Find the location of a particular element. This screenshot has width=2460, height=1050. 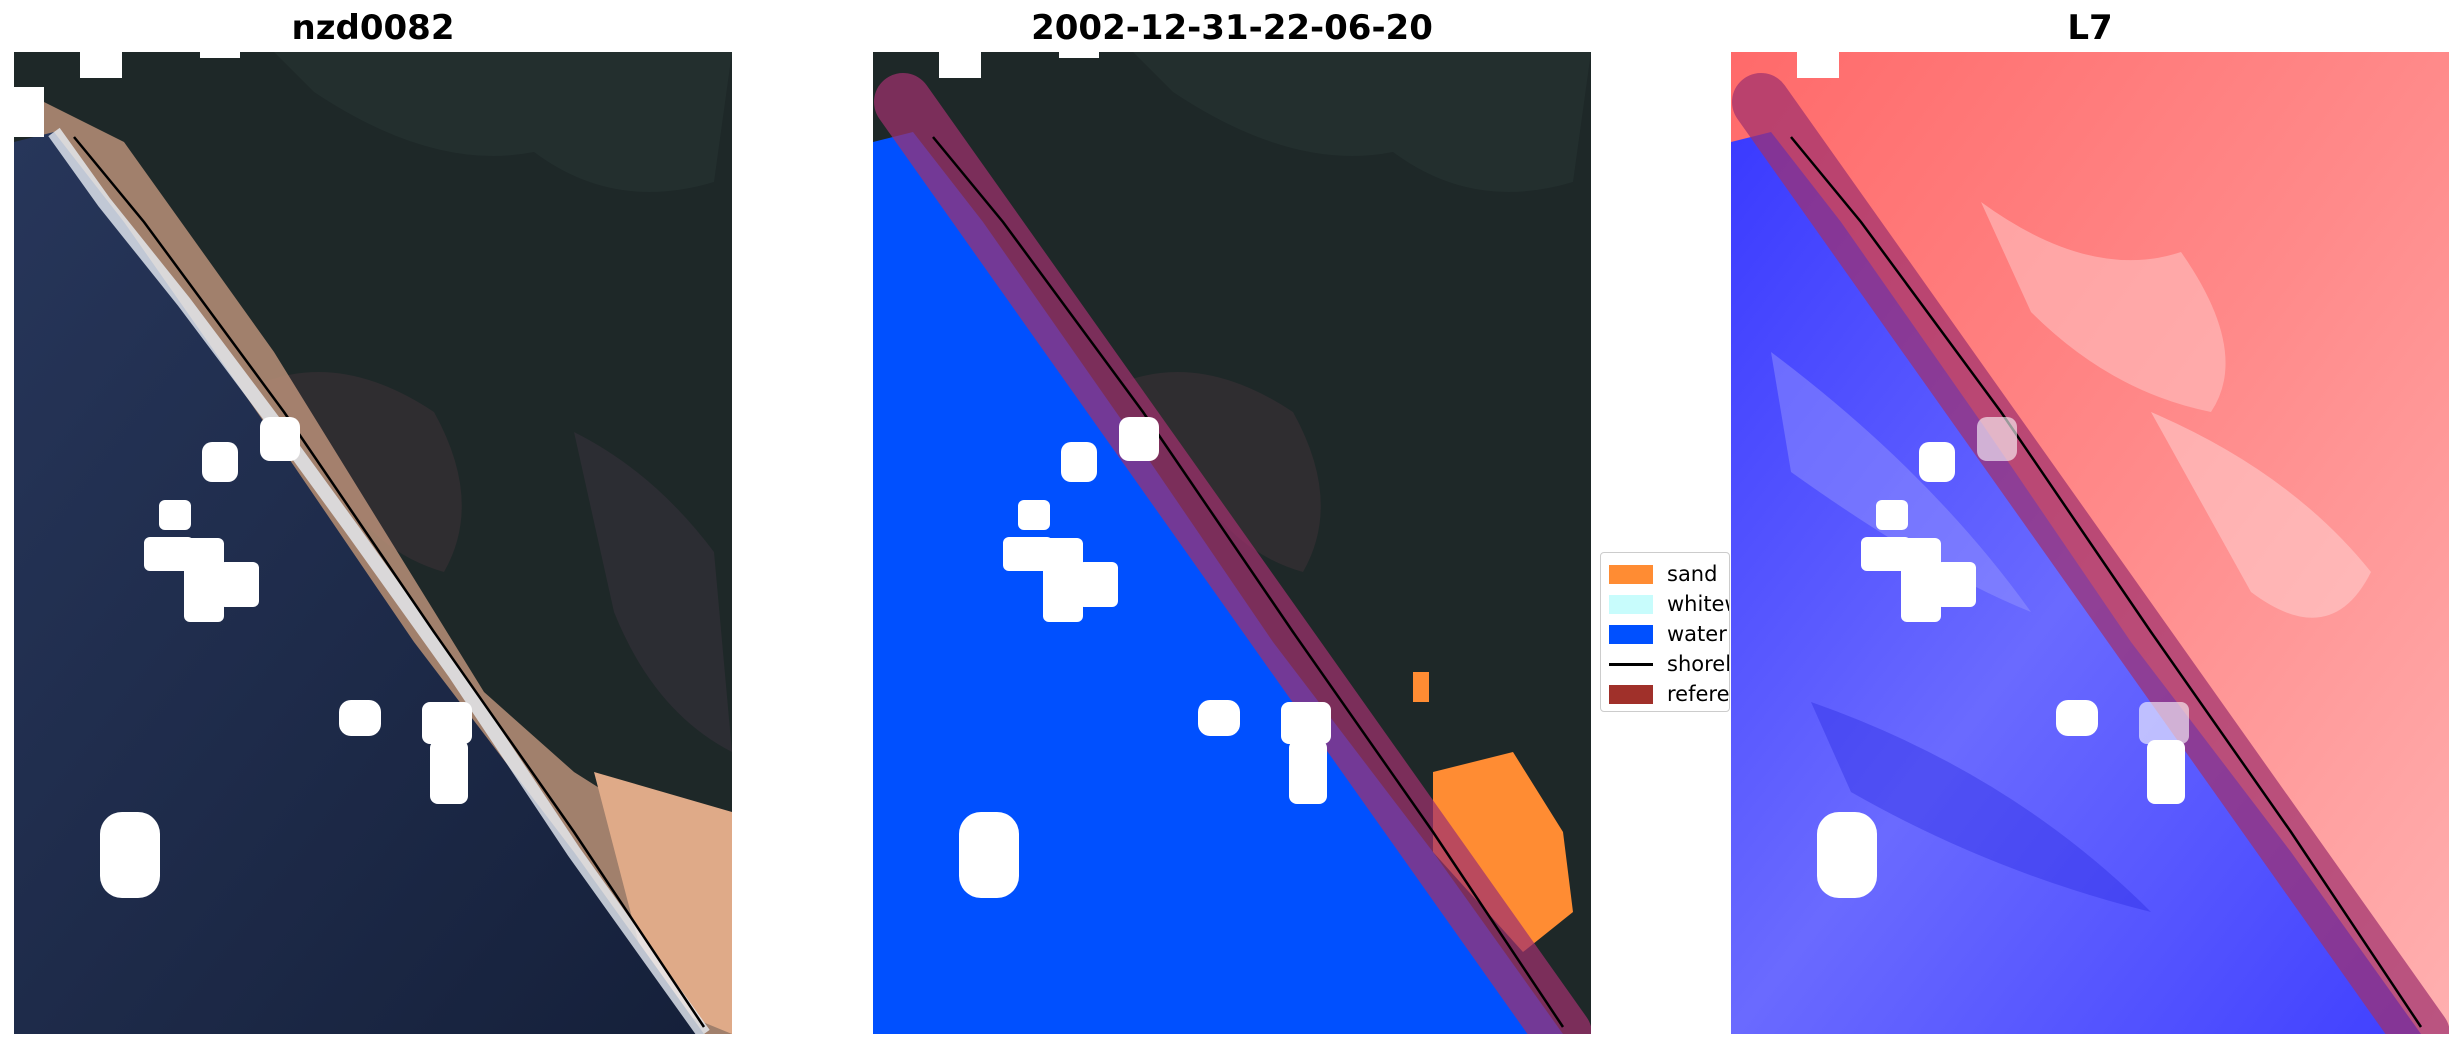

legend-item-reference: referen is located at coordinates (1669, 694).